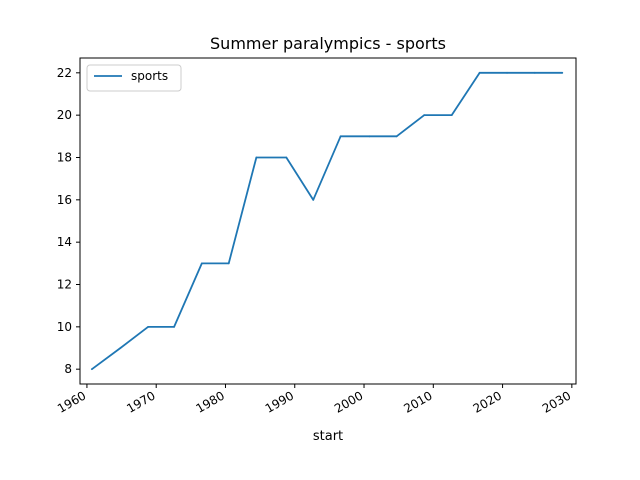 The height and width of the screenshot is (480, 640). I want to click on y-tick-label: 16, so click(64, 200).